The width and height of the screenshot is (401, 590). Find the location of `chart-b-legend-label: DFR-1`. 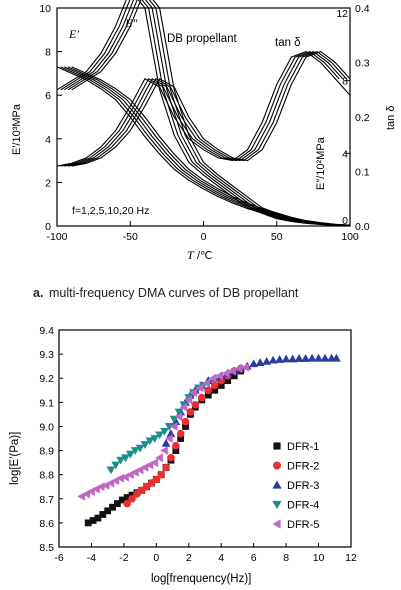

chart-b-legend-label: DFR-1 is located at coordinates (303, 447).